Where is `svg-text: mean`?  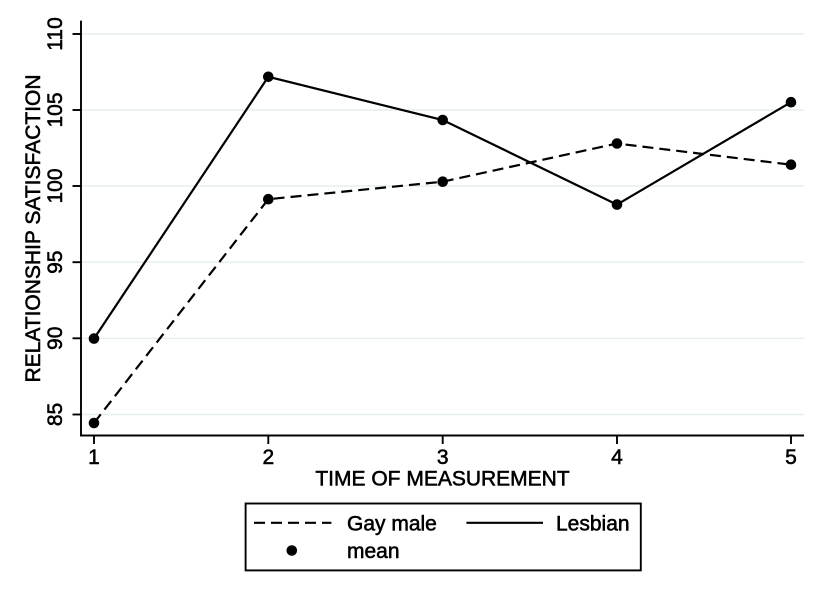
svg-text: mean is located at coordinates (373, 551).